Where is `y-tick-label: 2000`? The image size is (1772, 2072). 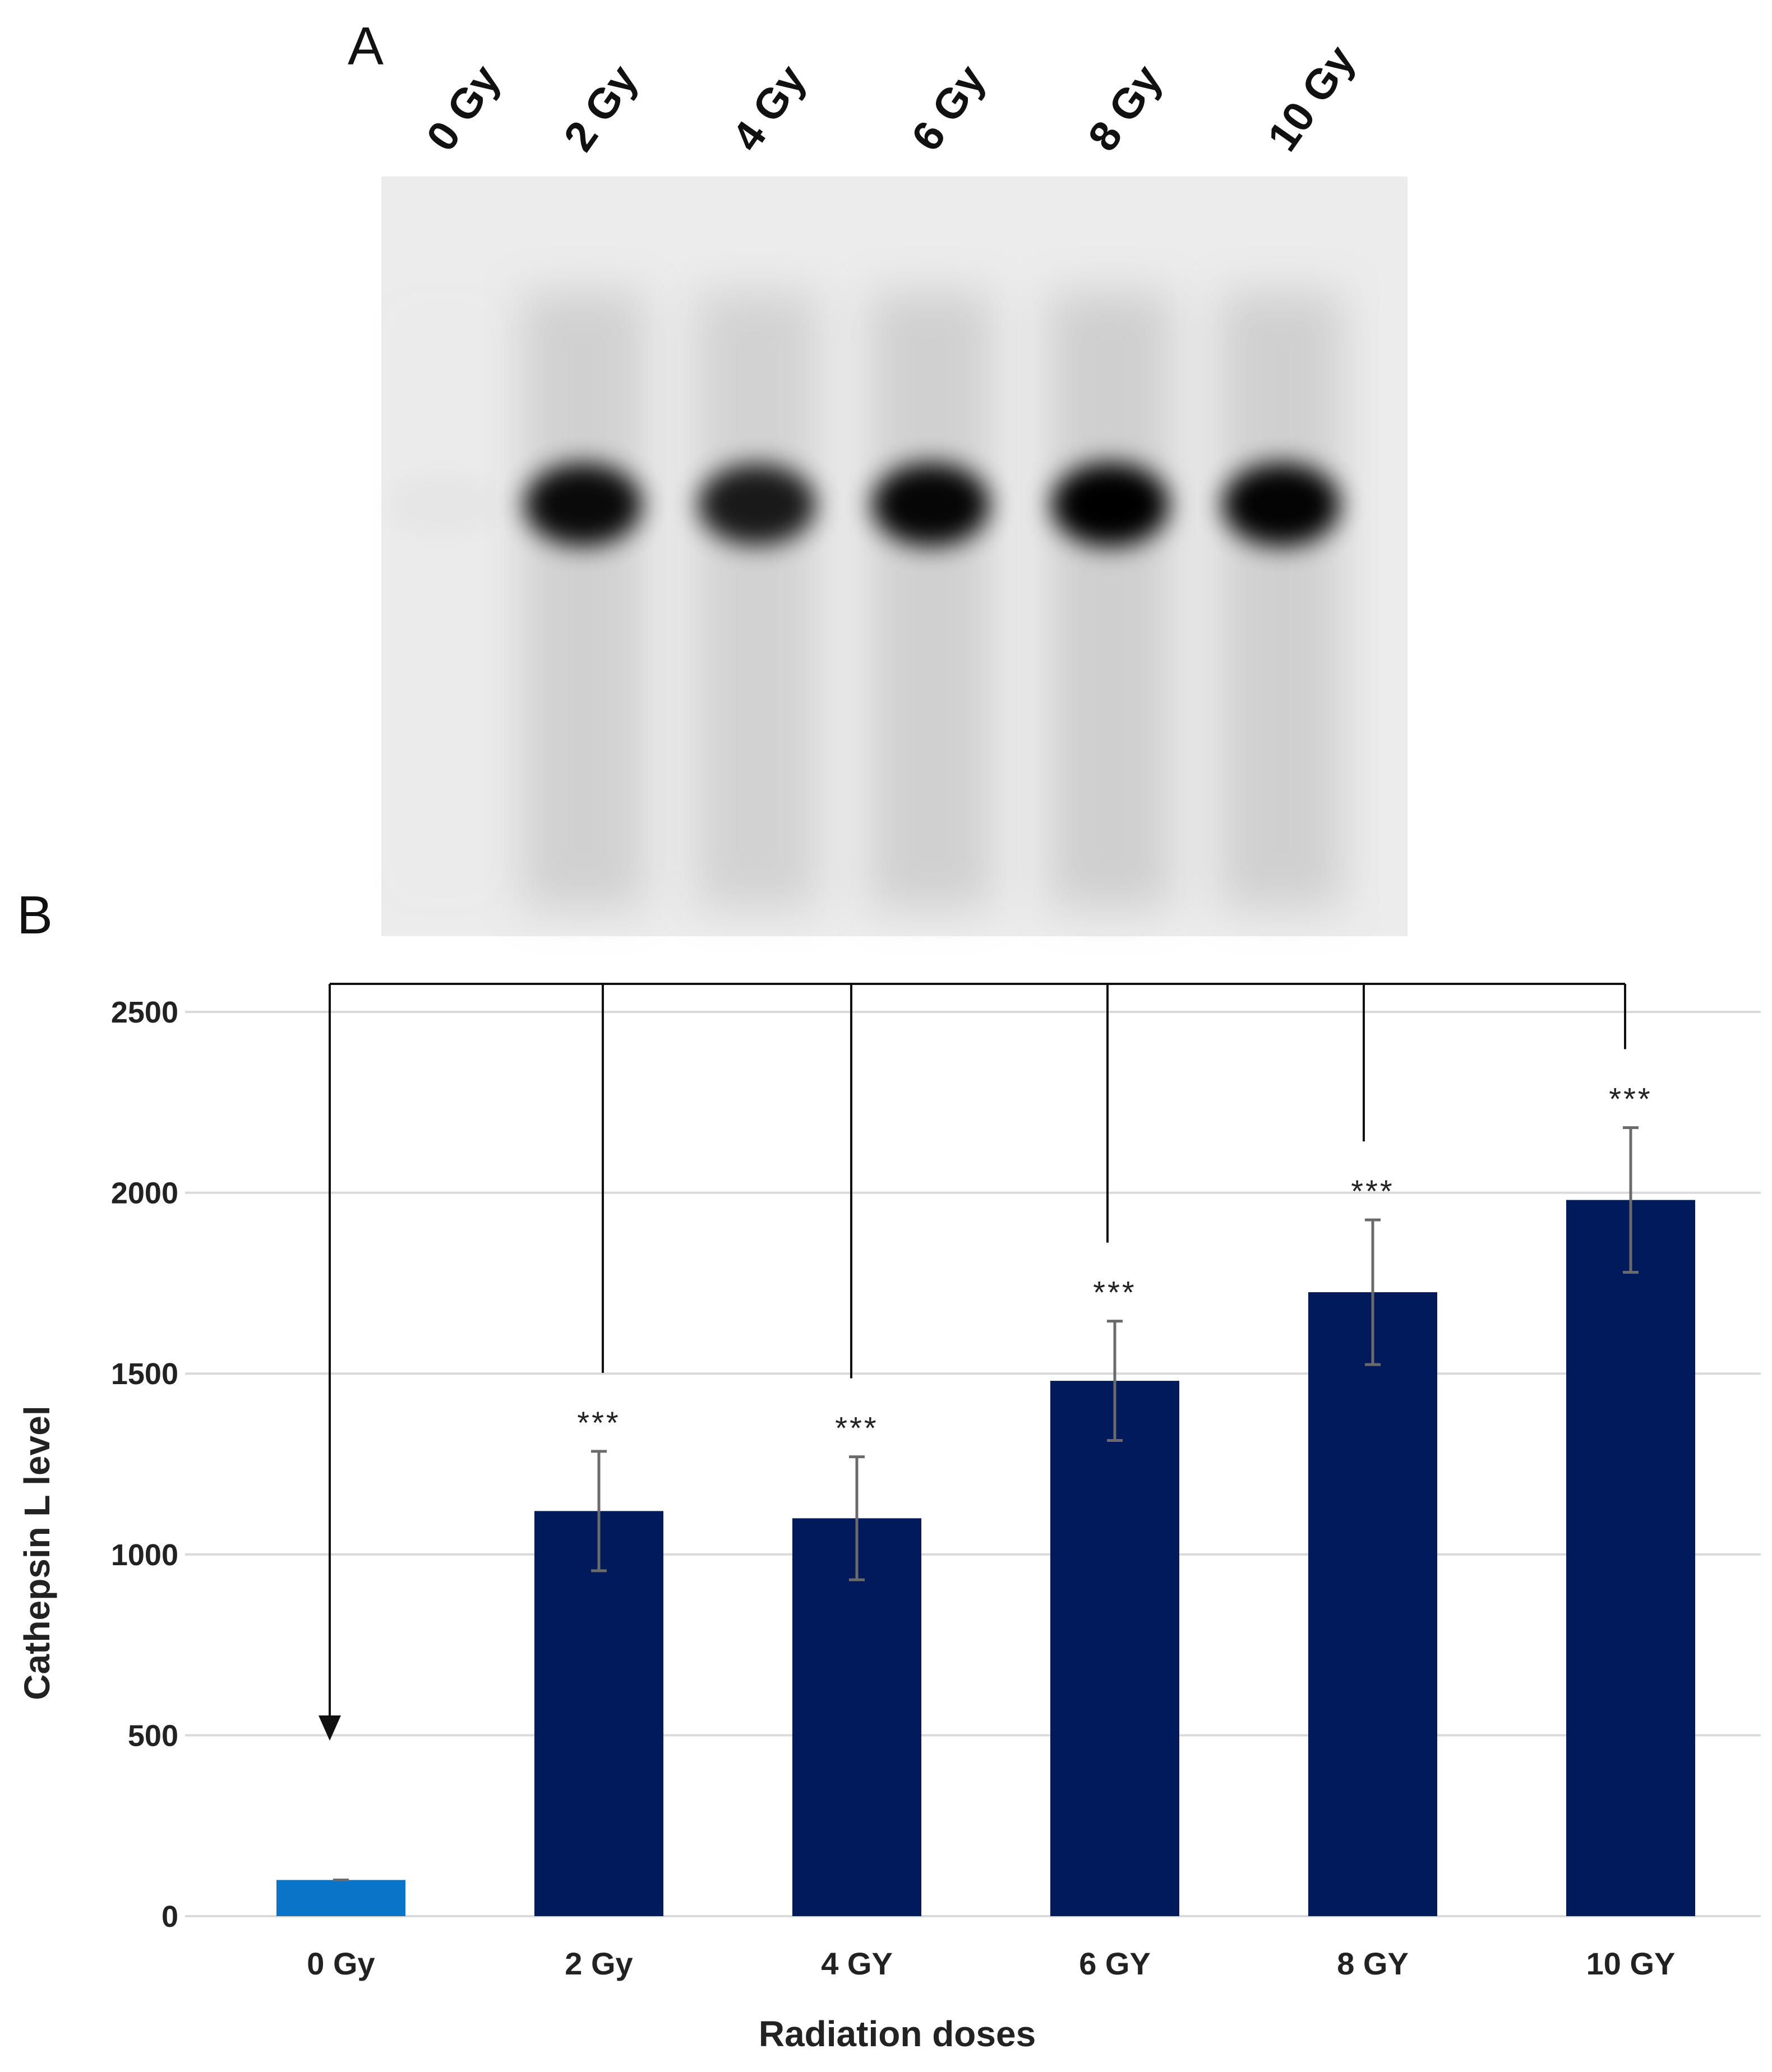
y-tick-label: 2000 is located at coordinates (144, 1193).